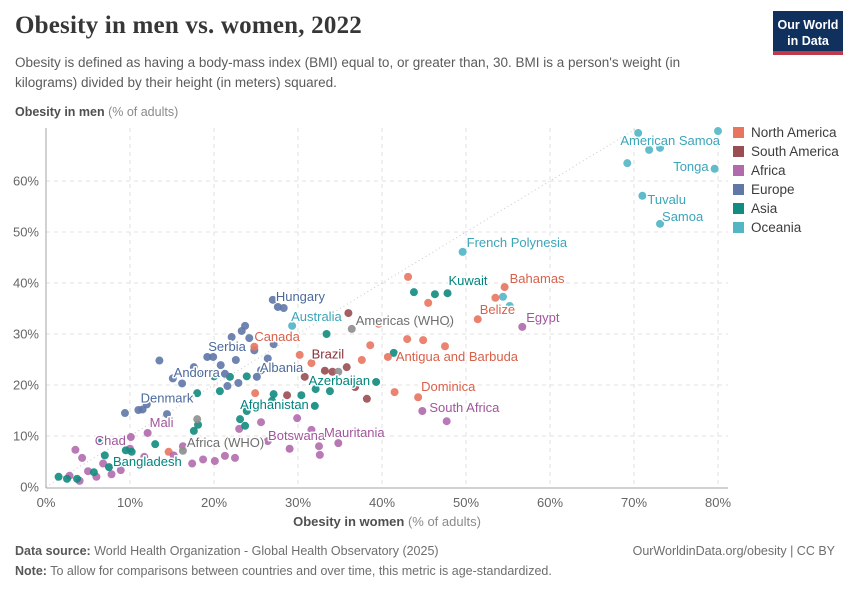 This screenshot has width=850, height=600. Describe the element at coordinates (638, 133) in the screenshot. I see `data-point-american-samoa` at that location.